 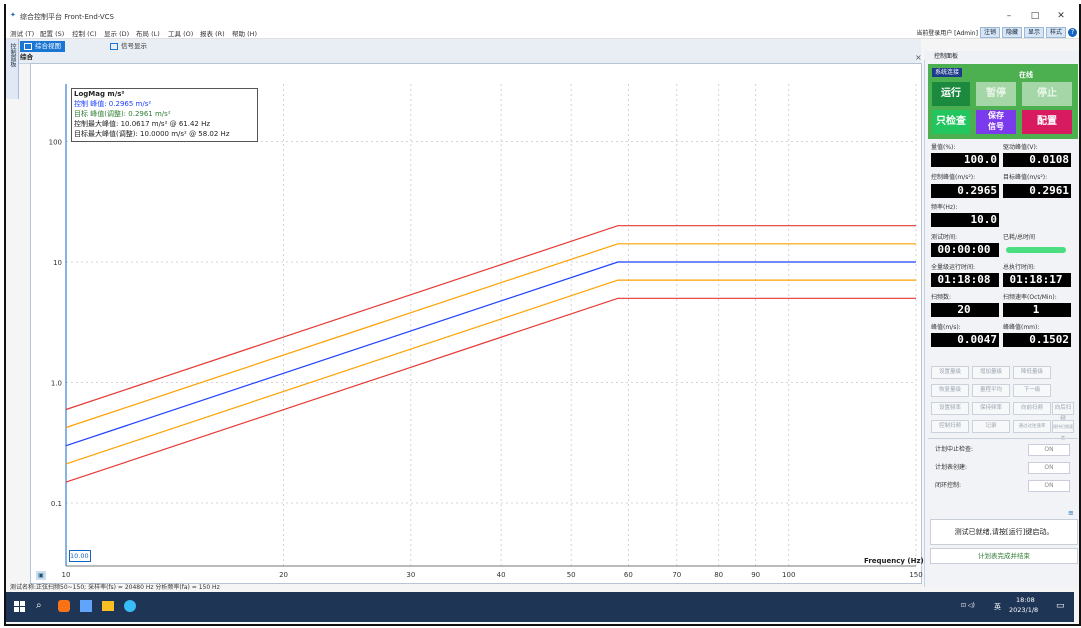 What do you see at coordinates (148, 34) in the screenshot?
I see `menu-layout: 布局 (L)` at bounding box center [148, 34].